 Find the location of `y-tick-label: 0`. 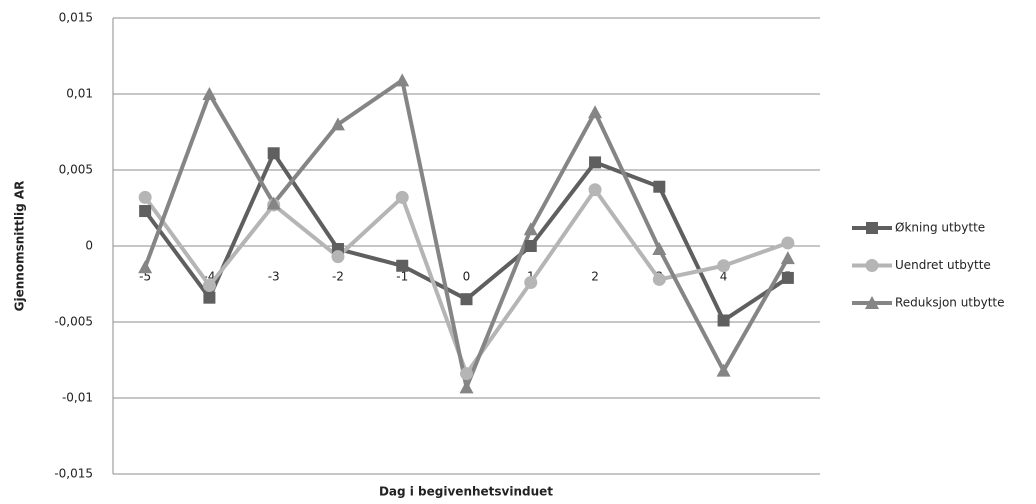

y-tick-label: 0 is located at coordinates (89, 246).